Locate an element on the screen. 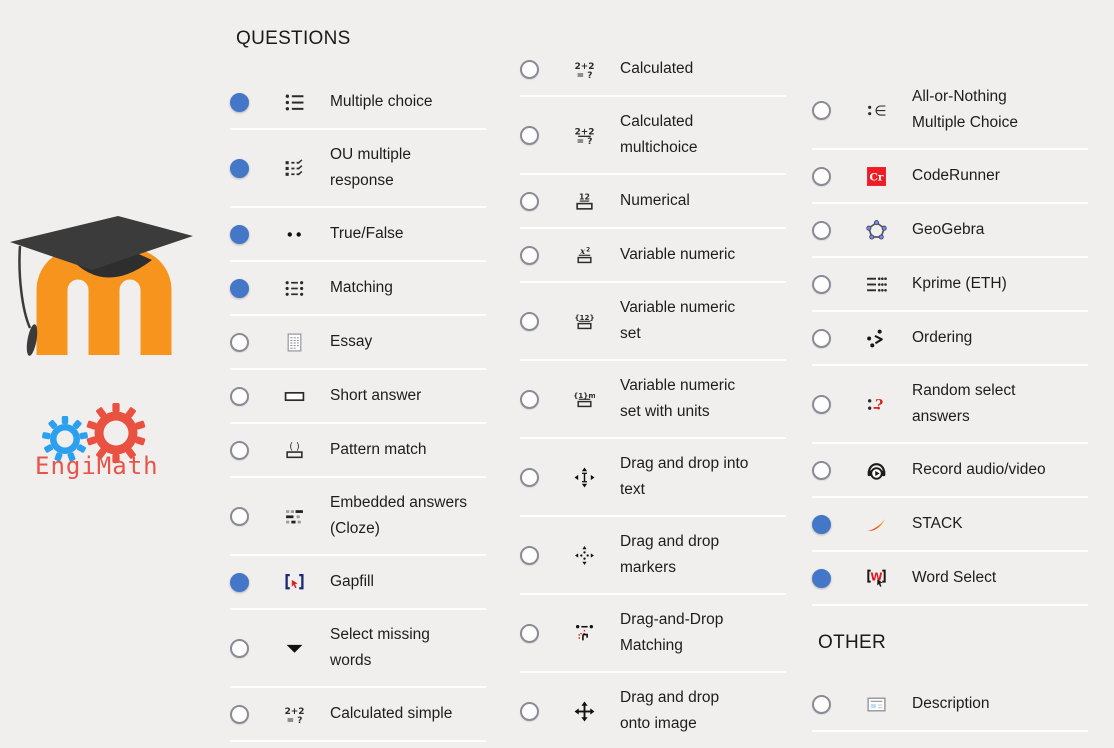 This screenshot has height=748, width=1114. question-type-label: Drag-and-Drop Matching is located at coordinates (672, 632).